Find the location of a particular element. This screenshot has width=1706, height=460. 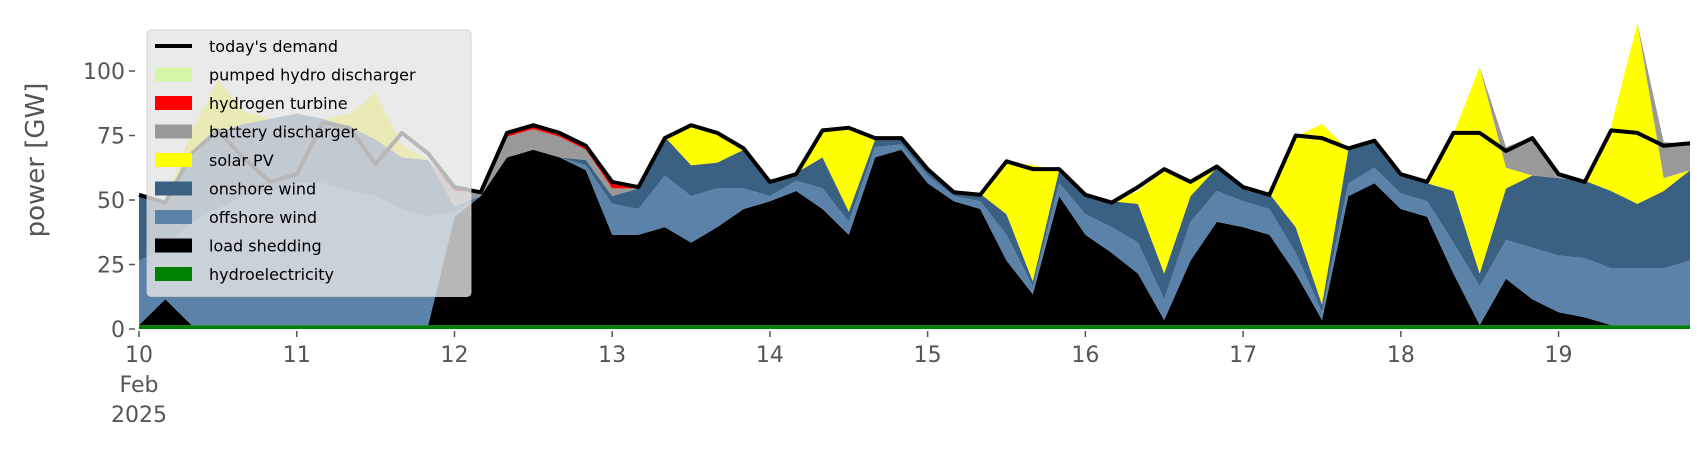

y-tick-label: 25 is located at coordinates (111, 266).